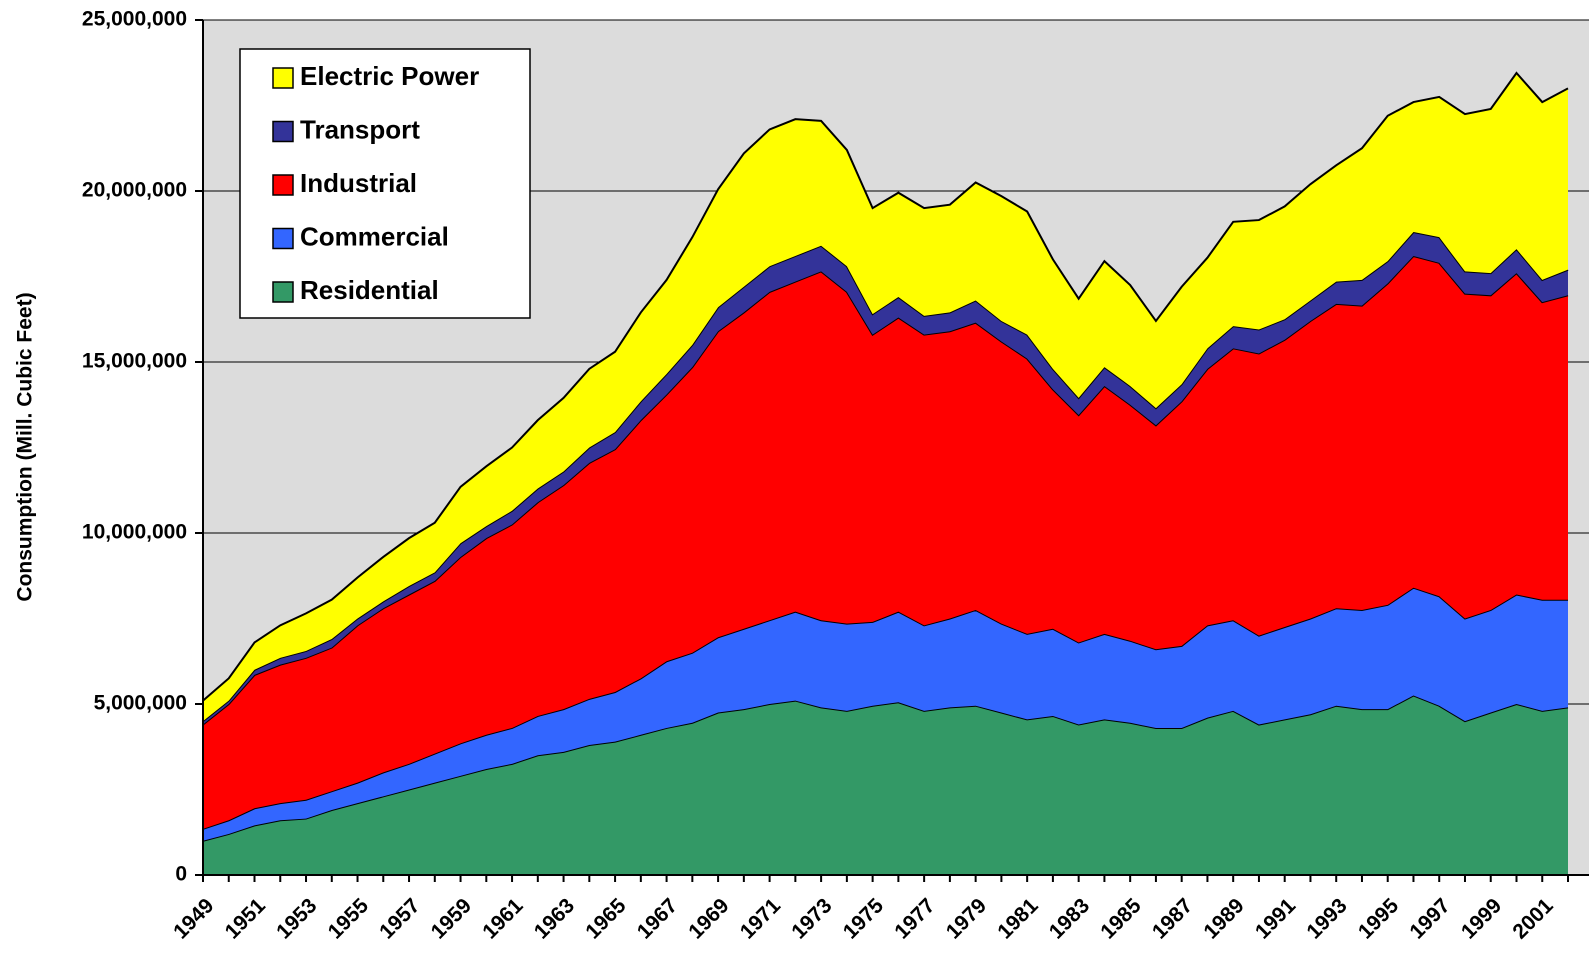 This screenshot has height=973, width=1589. What do you see at coordinates (1533, 919) in the screenshot?
I see `x-tick-label: 2001` at bounding box center [1533, 919].